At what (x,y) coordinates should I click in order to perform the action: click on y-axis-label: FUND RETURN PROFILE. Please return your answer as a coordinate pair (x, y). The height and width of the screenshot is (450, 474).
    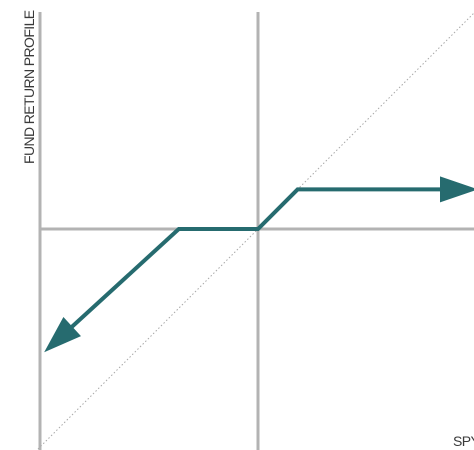
    Looking at the image, I should click on (29, 87).